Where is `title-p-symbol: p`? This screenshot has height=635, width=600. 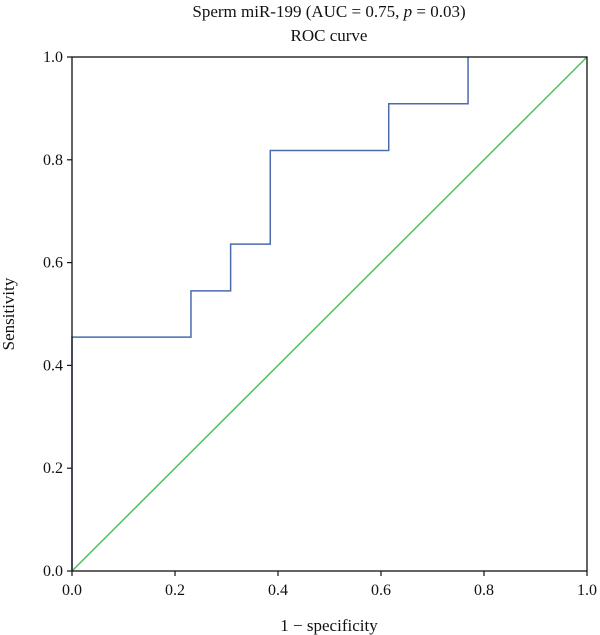 title-p-symbol: p is located at coordinates (408, 11).